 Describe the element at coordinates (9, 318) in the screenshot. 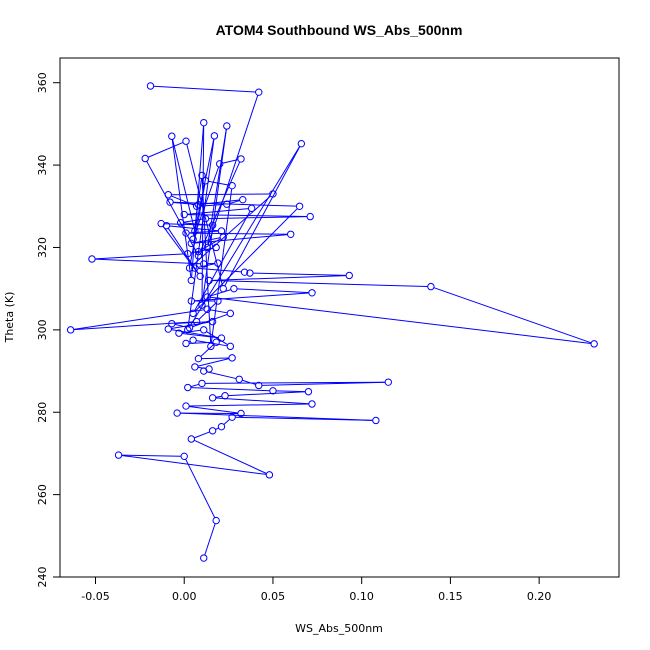

I see `y-axis-label: Theta (K)` at that location.